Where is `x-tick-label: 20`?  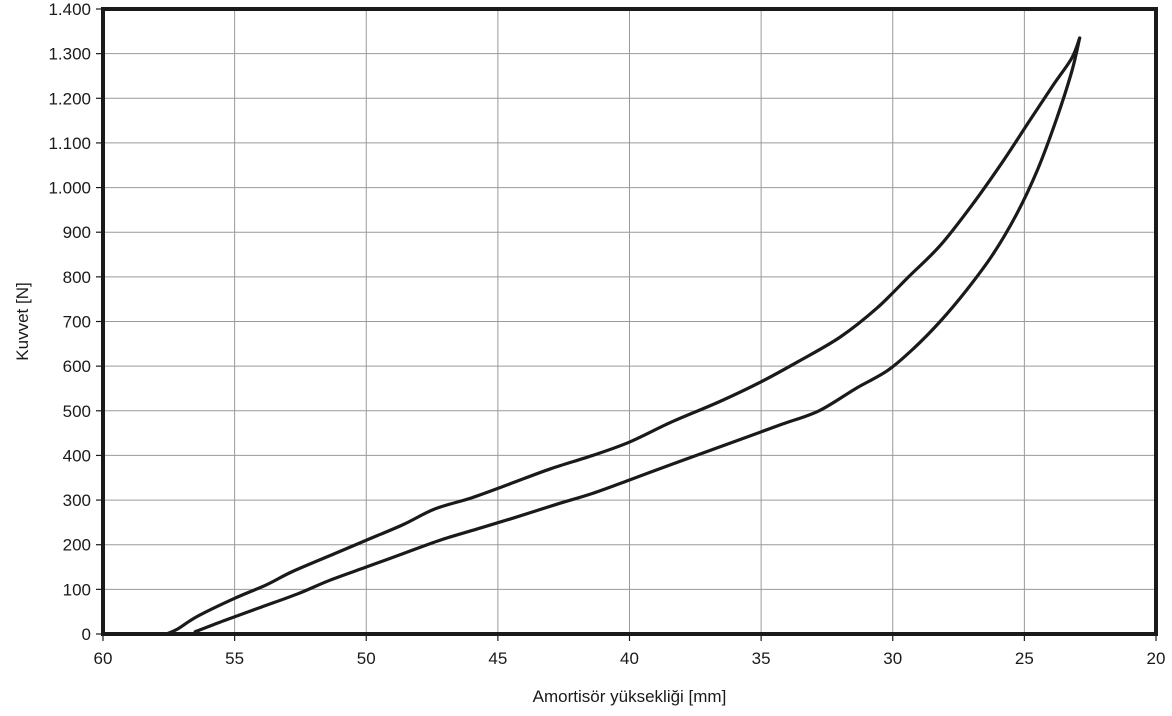 x-tick-label: 20 is located at coordinates (1156, 658).